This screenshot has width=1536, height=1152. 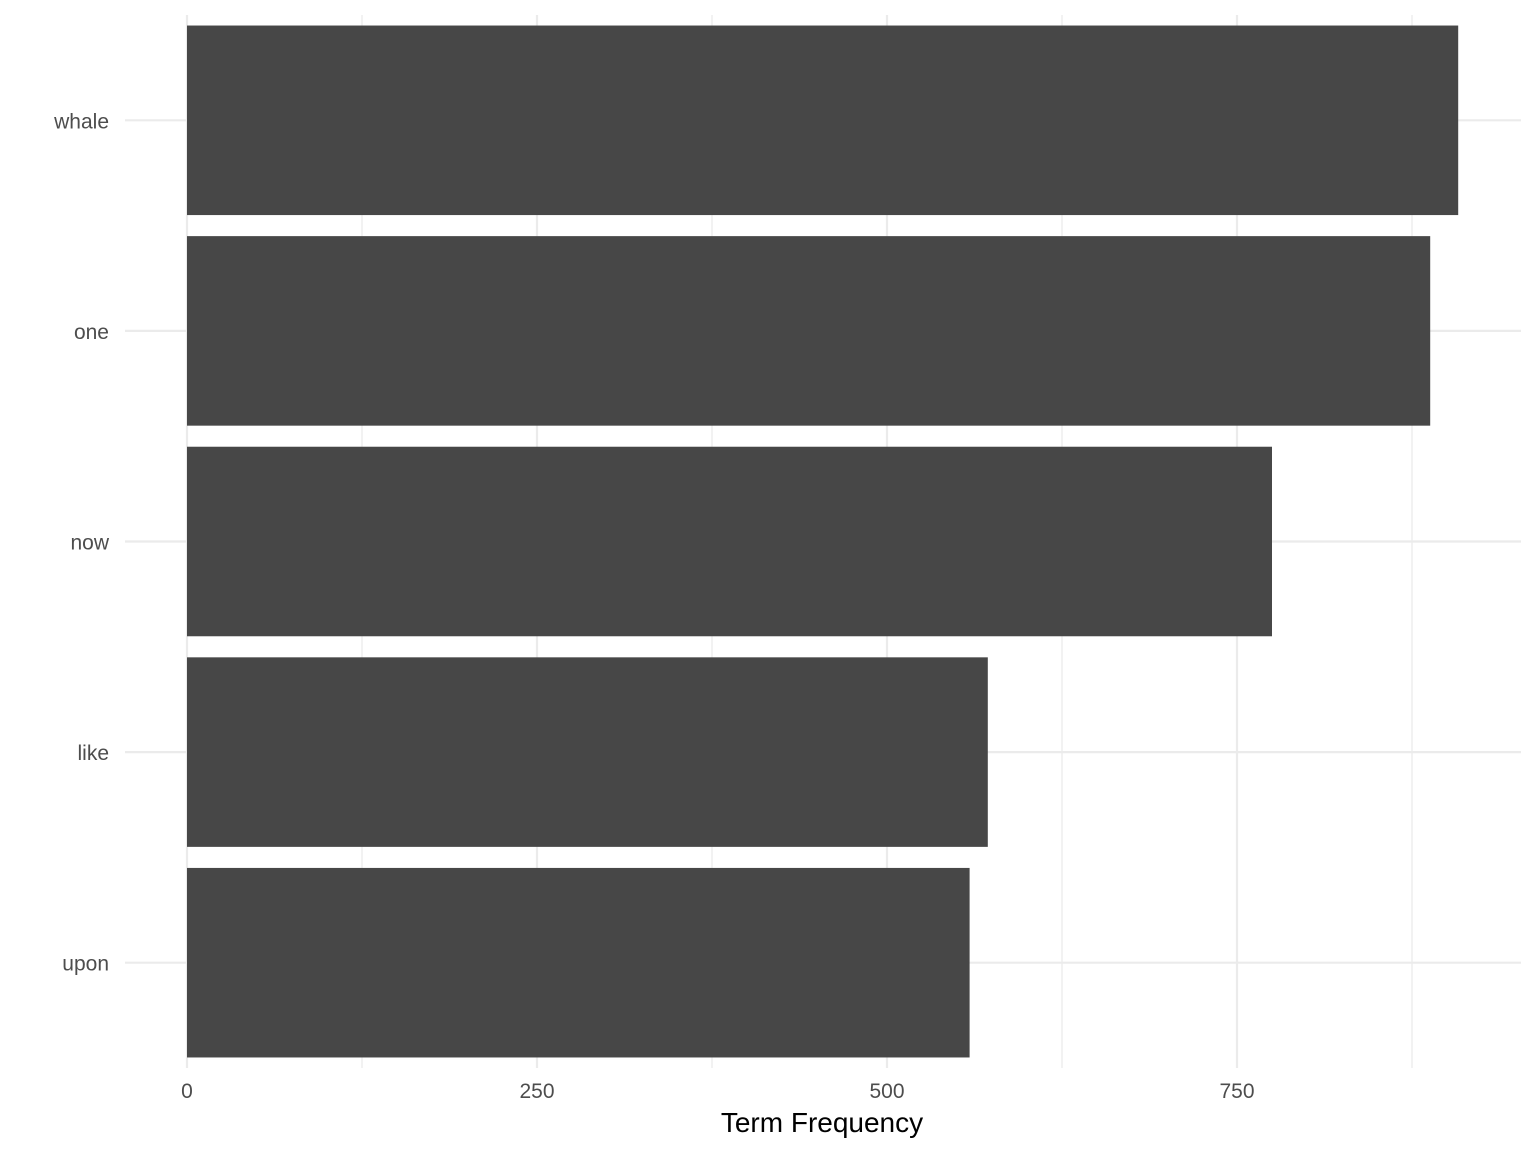 What do you see at coordinates (823, 120) in the screenshot?
I see `bar-whale` at bounding box center [823, 120].